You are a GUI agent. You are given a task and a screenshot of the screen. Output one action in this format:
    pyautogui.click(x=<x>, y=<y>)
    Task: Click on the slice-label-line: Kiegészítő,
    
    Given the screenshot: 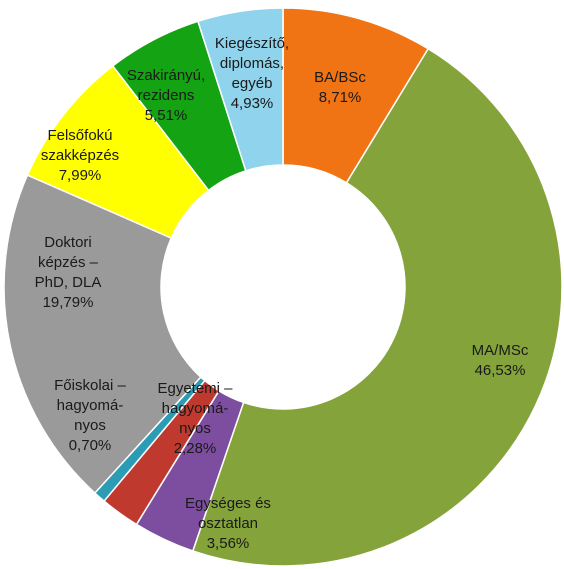 What is the action you would take?
    pyautogui.click(x=252, y=43)
    